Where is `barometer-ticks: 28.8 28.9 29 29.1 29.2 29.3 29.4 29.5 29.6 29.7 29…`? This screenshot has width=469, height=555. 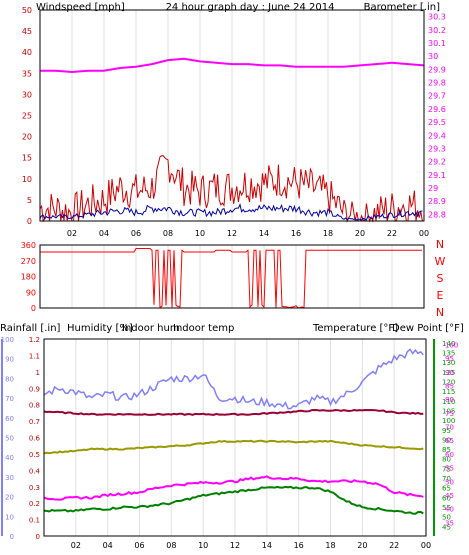 barometer-ticks: 28.8 28.9 29 29.1 29.2 29.3 29.4 29.5 29.6 29.7 29… is located at coordinates (437, 116).